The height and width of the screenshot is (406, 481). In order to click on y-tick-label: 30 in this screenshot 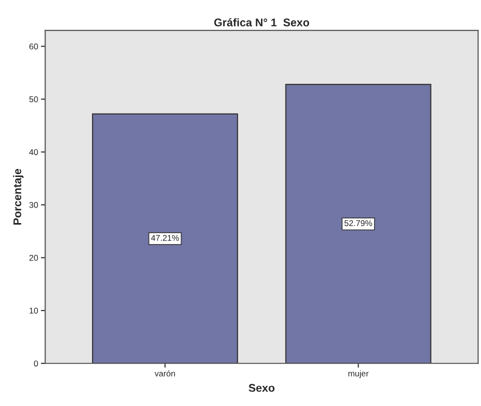, I will do `click(33, 205)`.